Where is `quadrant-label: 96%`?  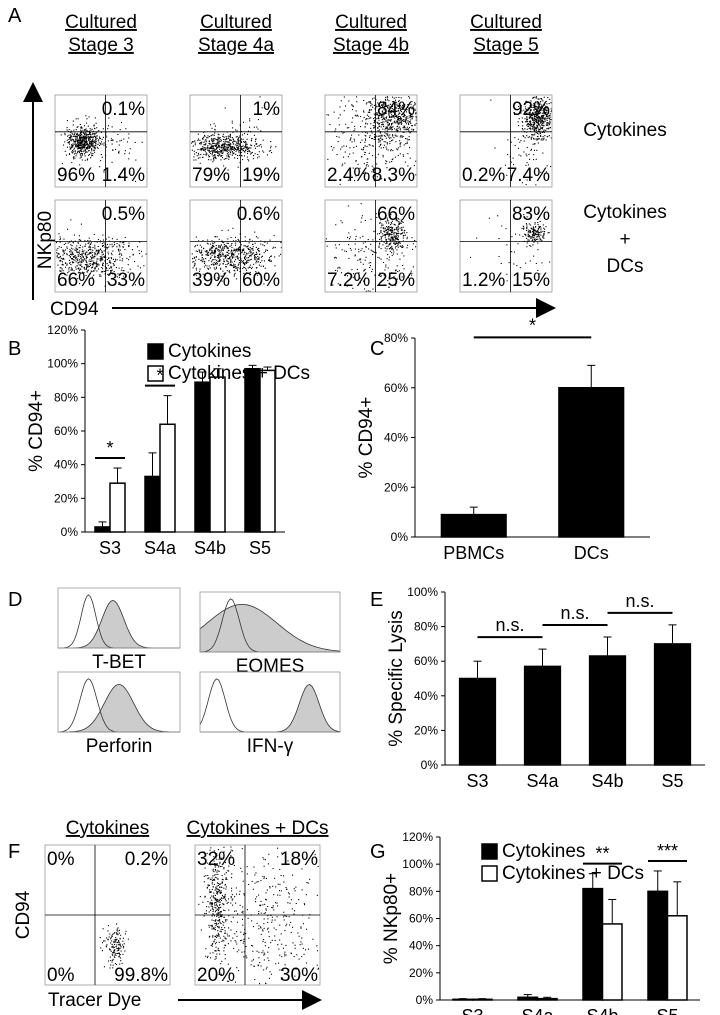
quadrant-label: 96% is located at coordinates (76, 175).